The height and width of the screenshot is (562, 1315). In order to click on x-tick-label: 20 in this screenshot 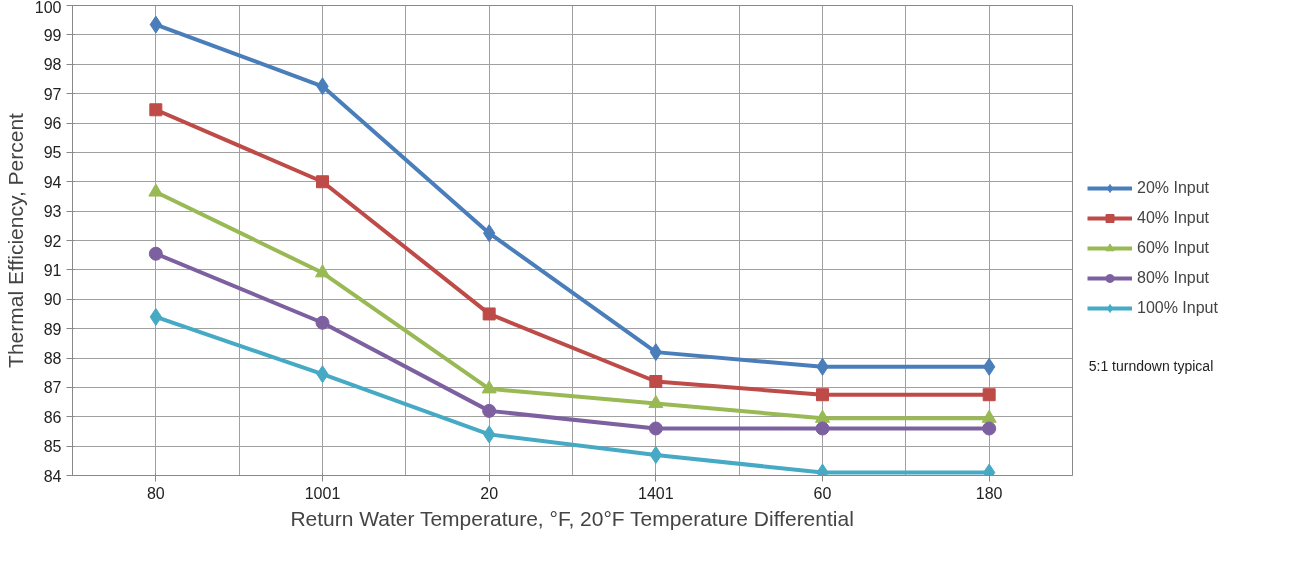, I will do `click(489, 493)`.